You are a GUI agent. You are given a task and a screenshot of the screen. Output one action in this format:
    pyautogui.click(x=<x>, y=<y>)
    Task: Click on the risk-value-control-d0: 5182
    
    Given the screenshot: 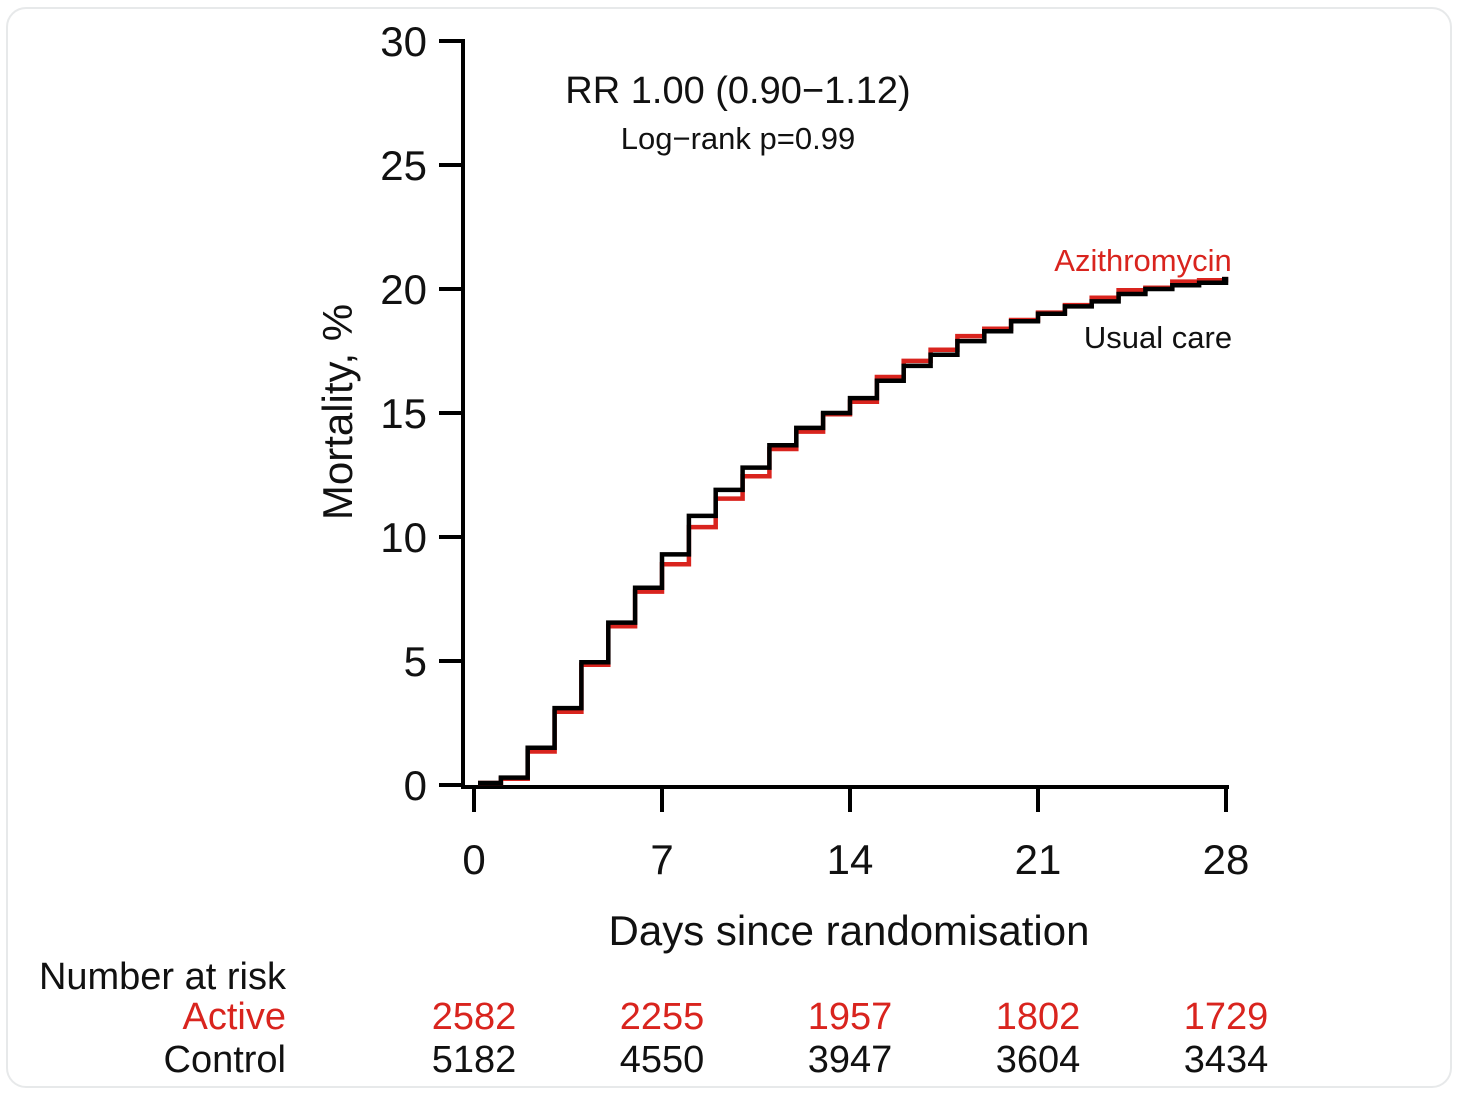 What is the action you would take?
    pyautogui.click(x=474, y=1060)
    